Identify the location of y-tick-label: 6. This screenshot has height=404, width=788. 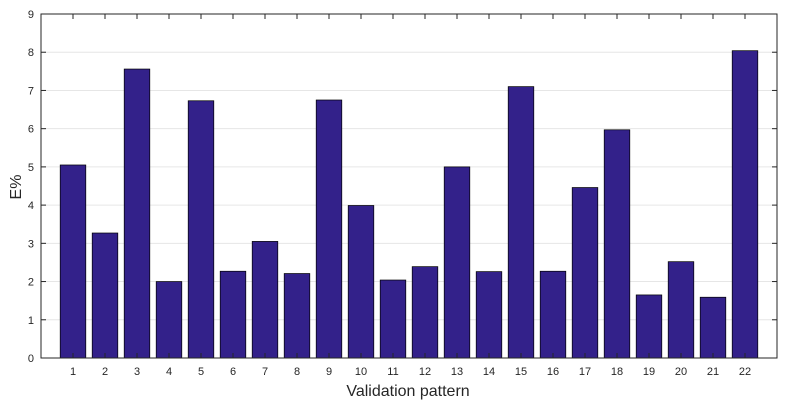
(31, 130).